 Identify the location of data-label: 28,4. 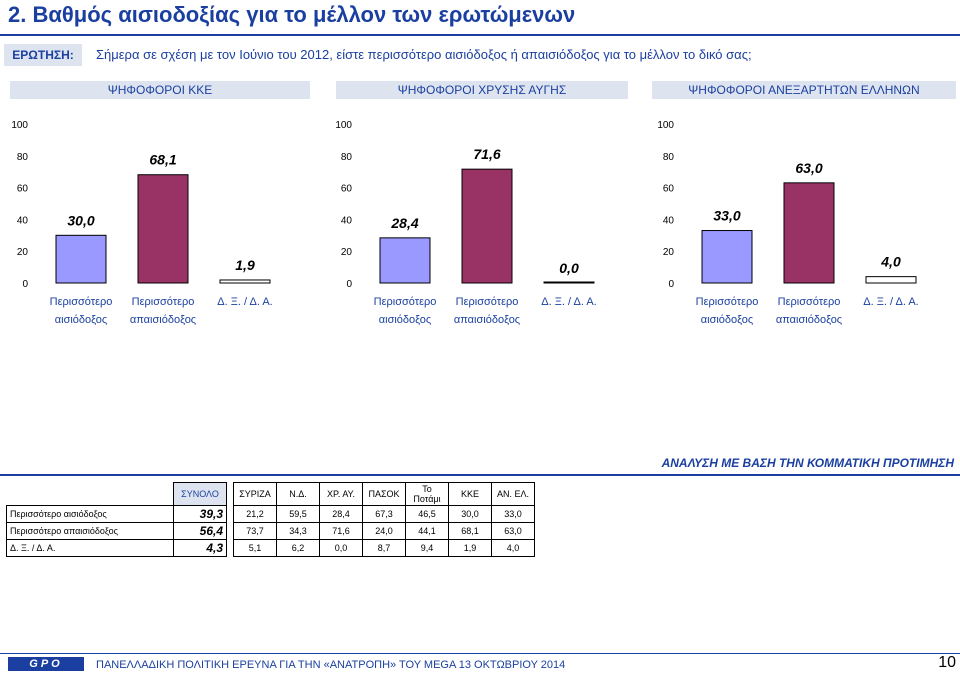
(404, 223).